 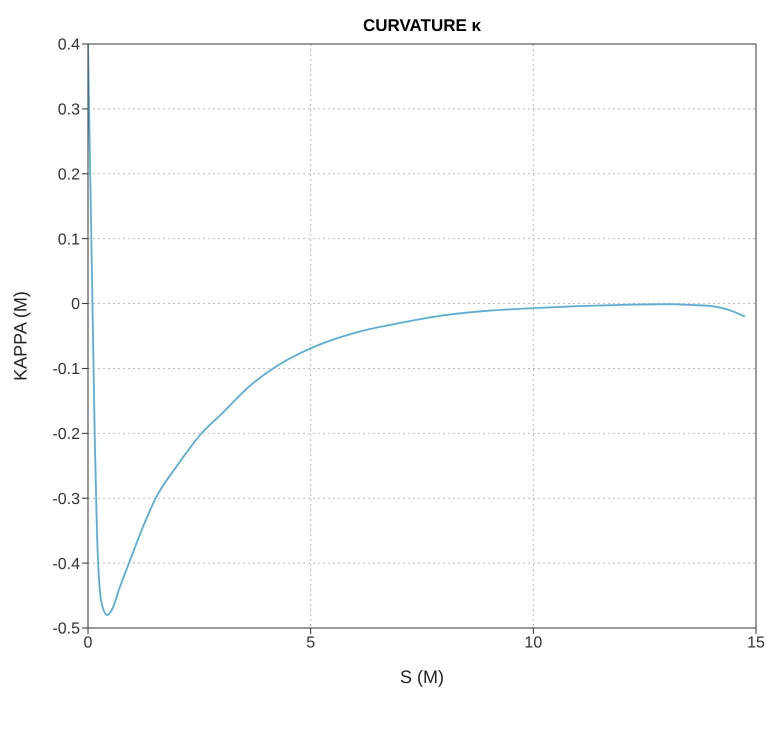 What do you see at coordinates (66, 564) in the screenshot?
I see `y-tick-label: -0.4` at bounding box center [66, 564].